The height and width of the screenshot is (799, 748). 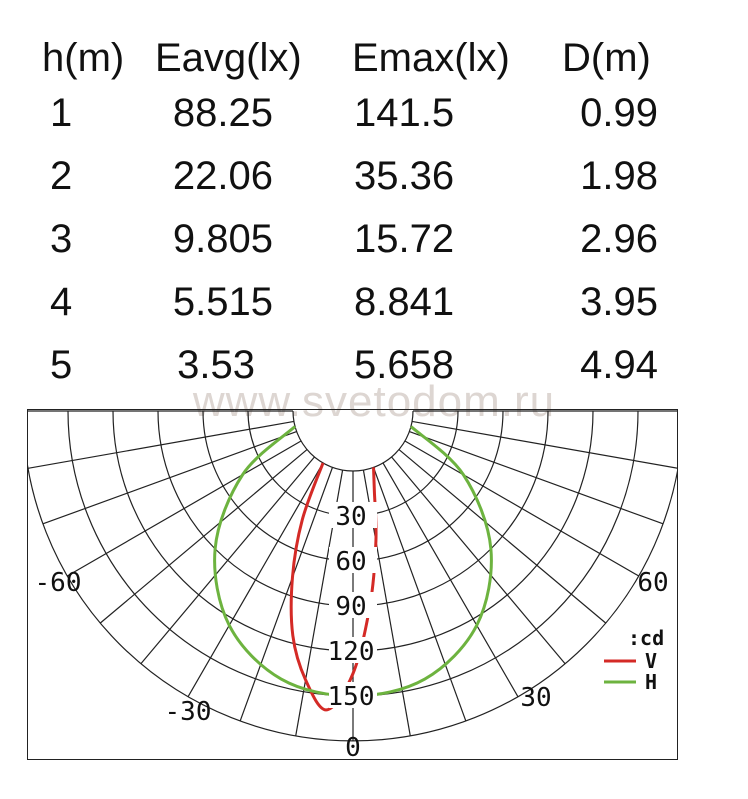 I want to click on grid-spoke--20, so click(x=286, y=594).